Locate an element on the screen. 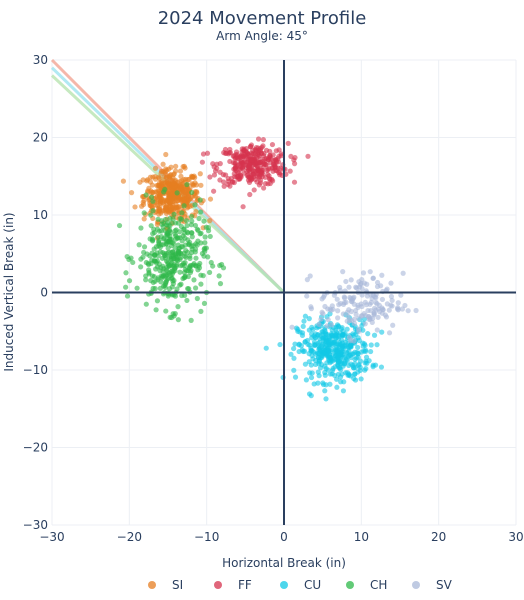 The width and height of the screenshot is (524, 600). x-tick-label: 0 is located at coordinates (284, 537).